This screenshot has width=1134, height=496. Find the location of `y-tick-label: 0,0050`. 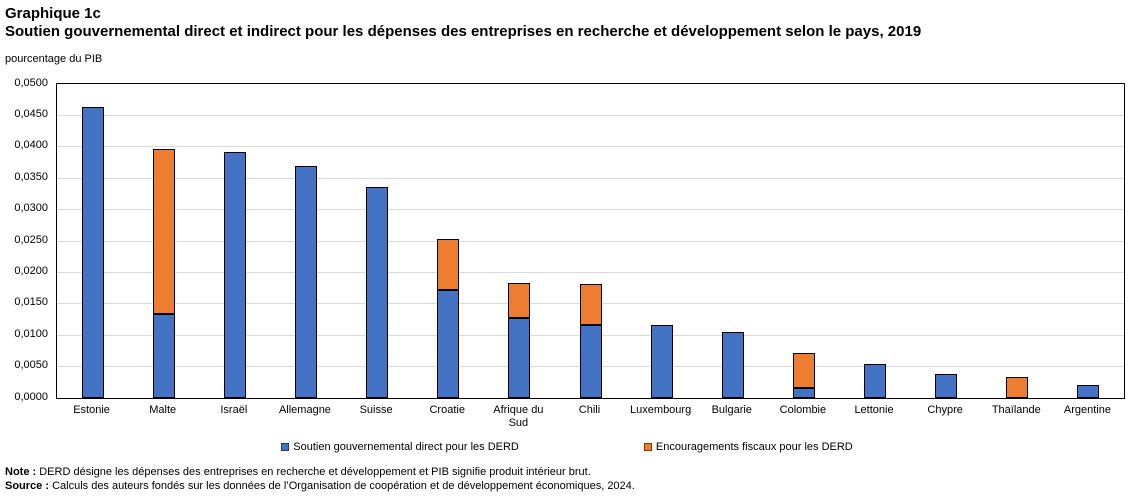

y-tick-label: 0,0050 is located at coordinates (31, 365).